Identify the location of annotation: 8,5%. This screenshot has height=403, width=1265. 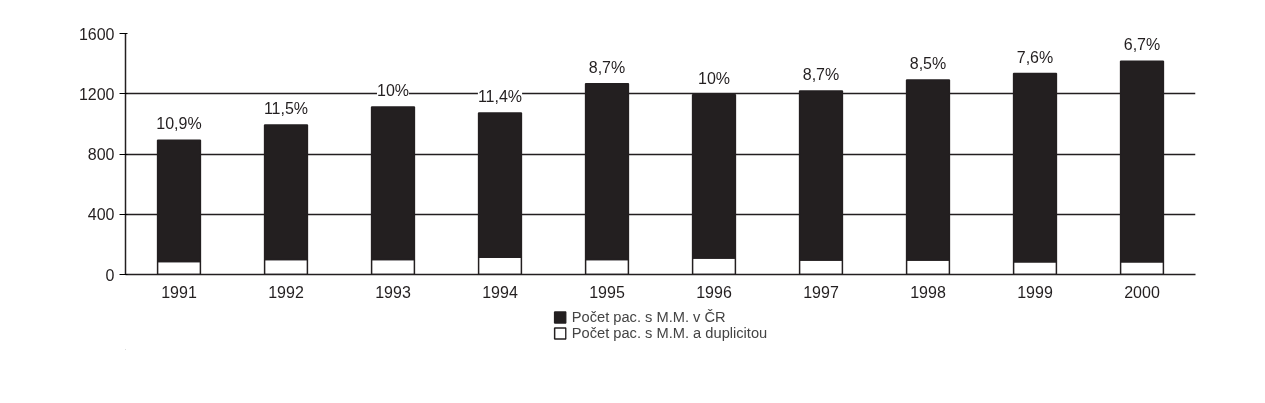
(928, 63).